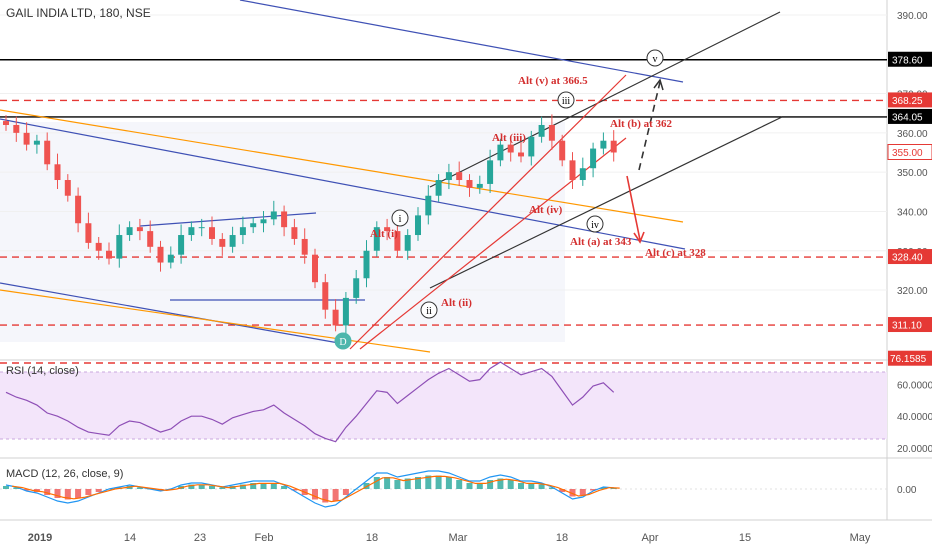 This screenshot has width=932, height=550. I want to click on projection-down, so click(633, 208).